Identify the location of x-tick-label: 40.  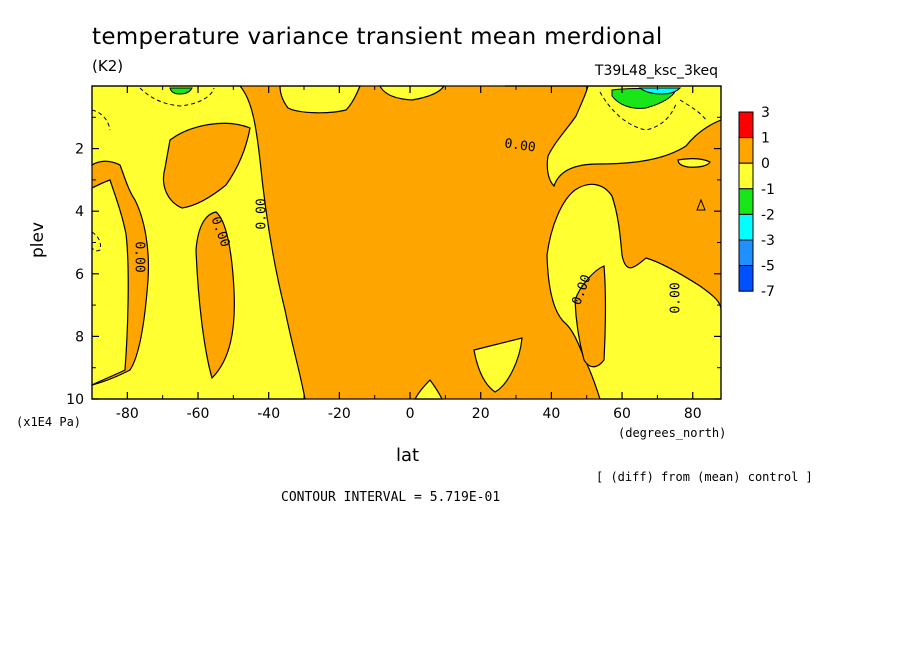
(551, 414).